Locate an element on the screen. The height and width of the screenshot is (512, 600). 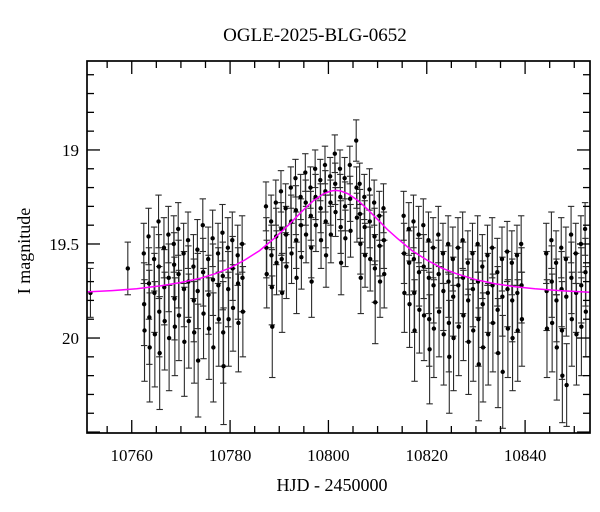
x-axis-label: HJD - 2450000 is located at coordinates (332, 485).